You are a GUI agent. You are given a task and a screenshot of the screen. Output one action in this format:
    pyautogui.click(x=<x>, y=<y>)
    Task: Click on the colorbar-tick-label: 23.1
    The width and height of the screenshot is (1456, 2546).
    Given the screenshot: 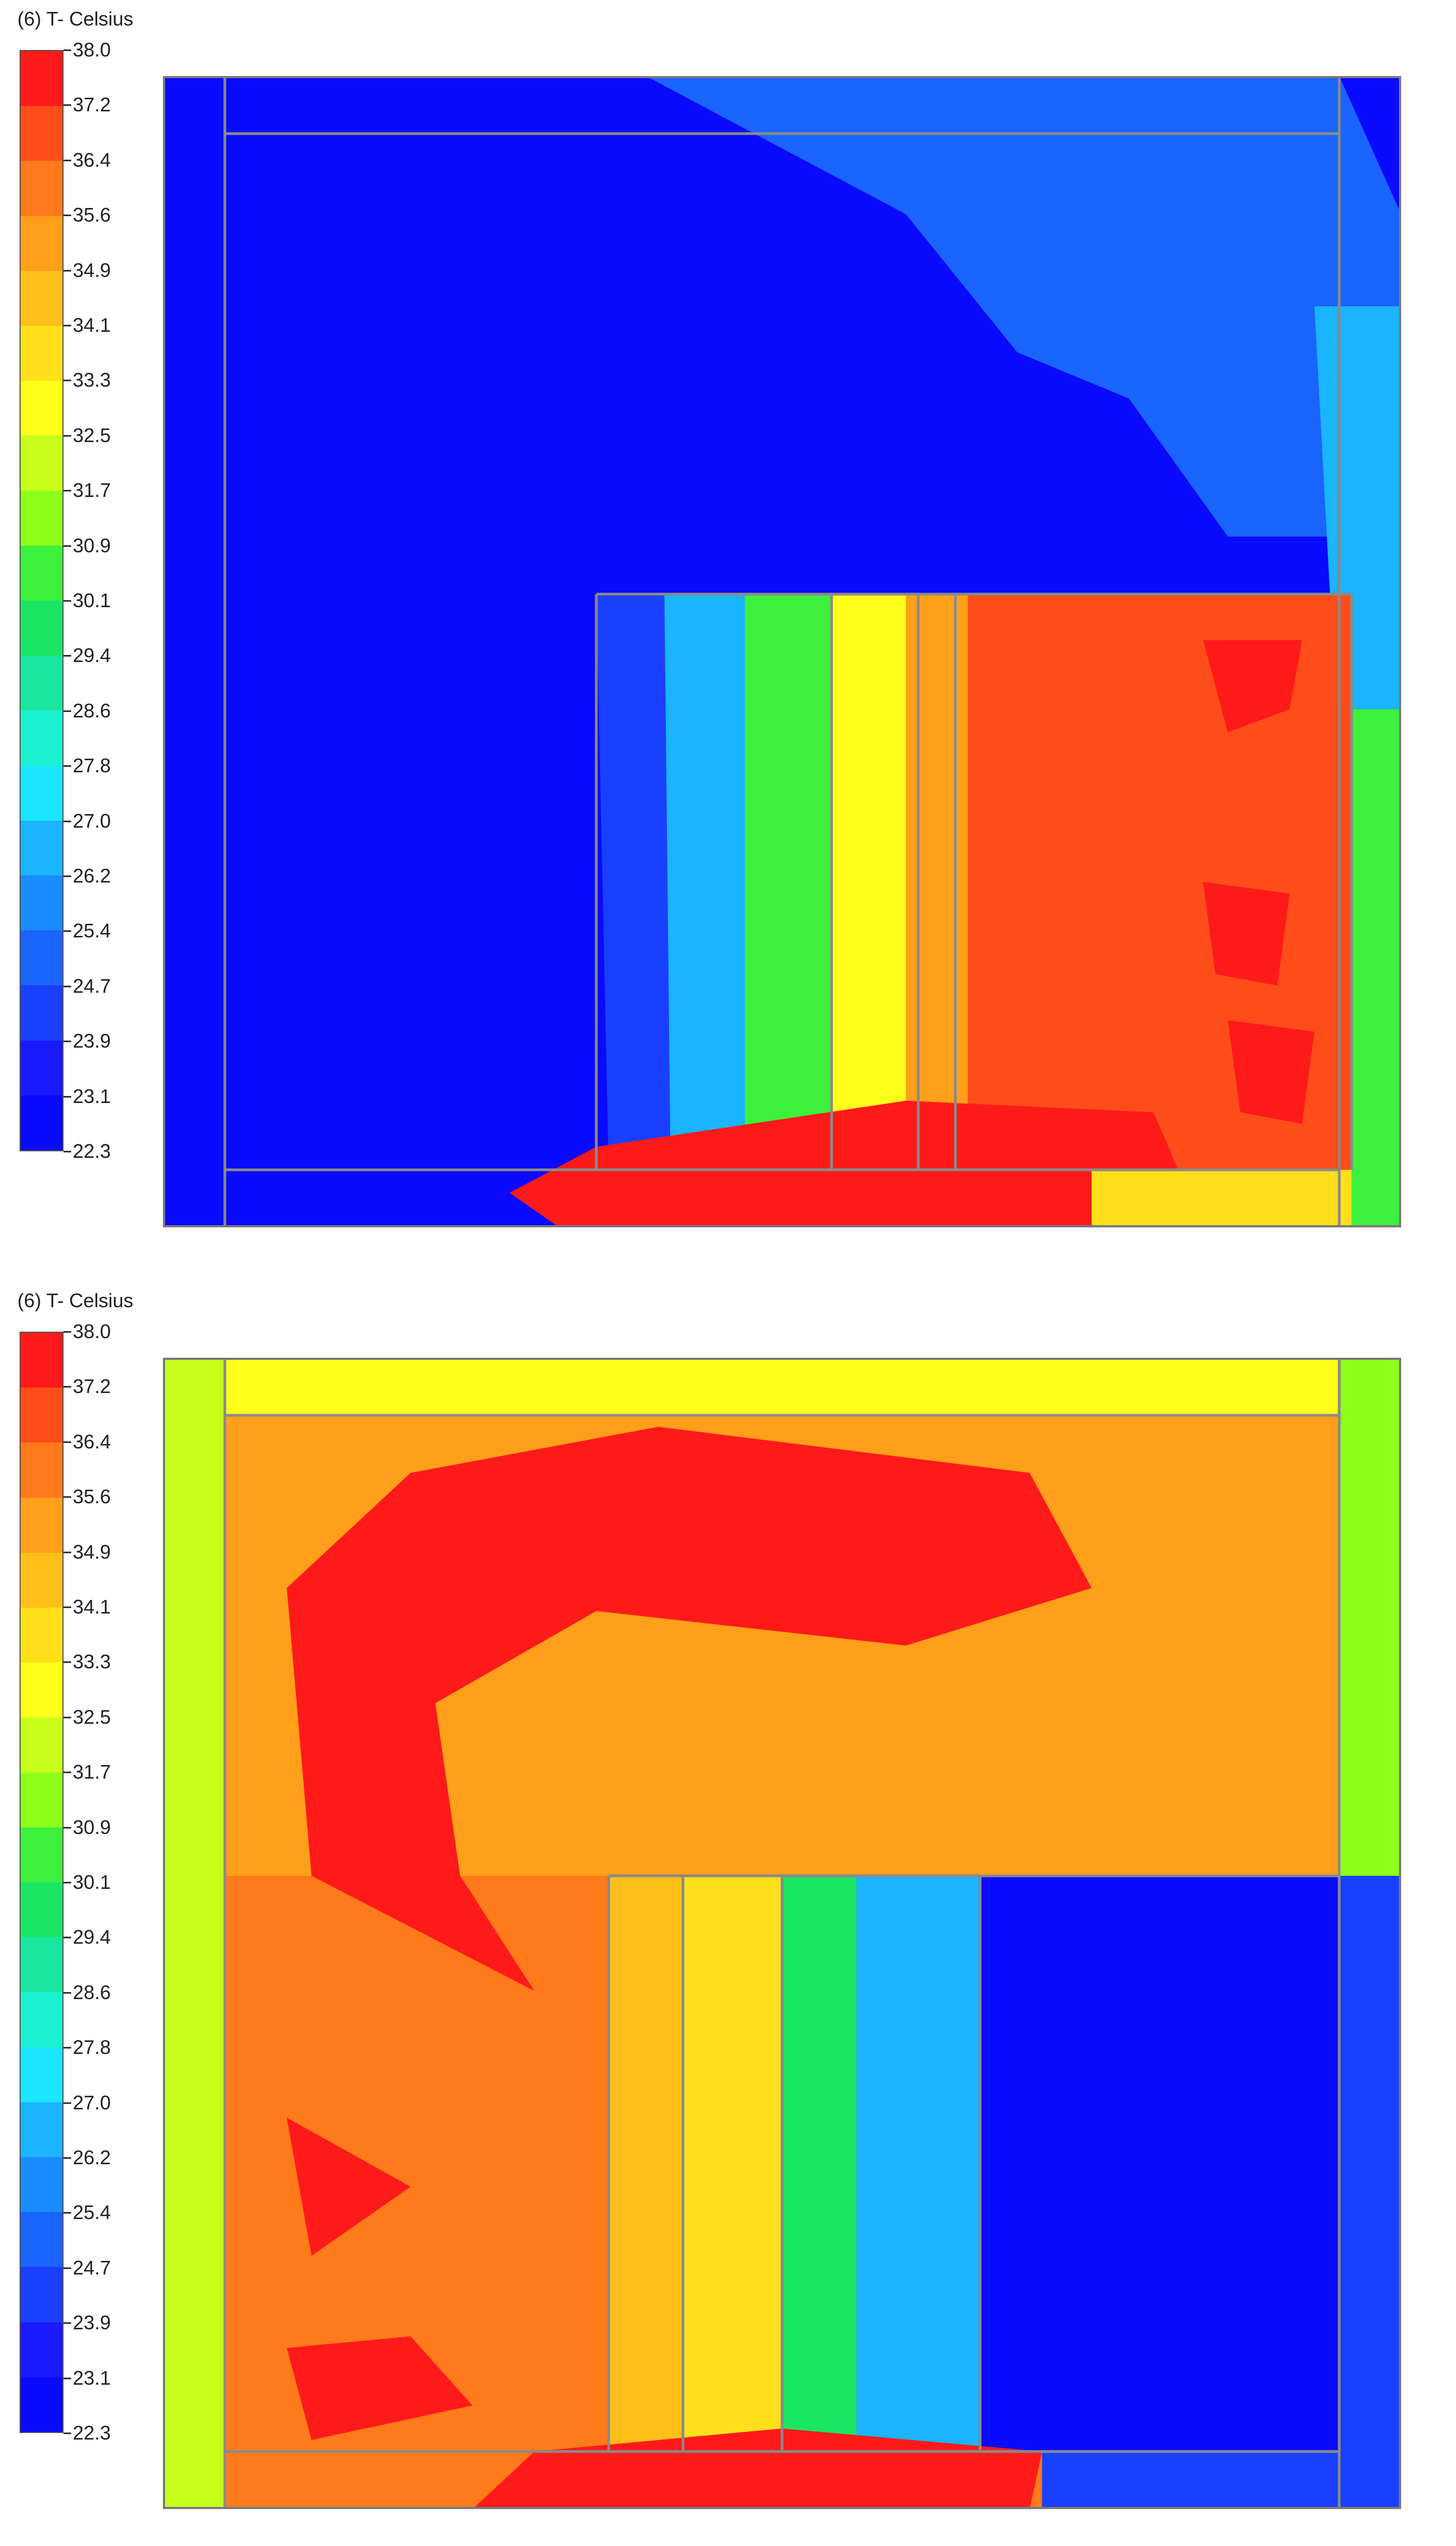 What is the action you would take?
    pyautogui.click(x=92, y=2377)
    